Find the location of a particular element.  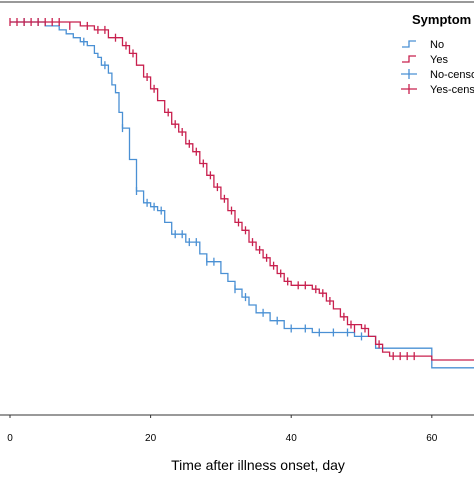

legend-item-no: No is located at coordinates (423, 45).